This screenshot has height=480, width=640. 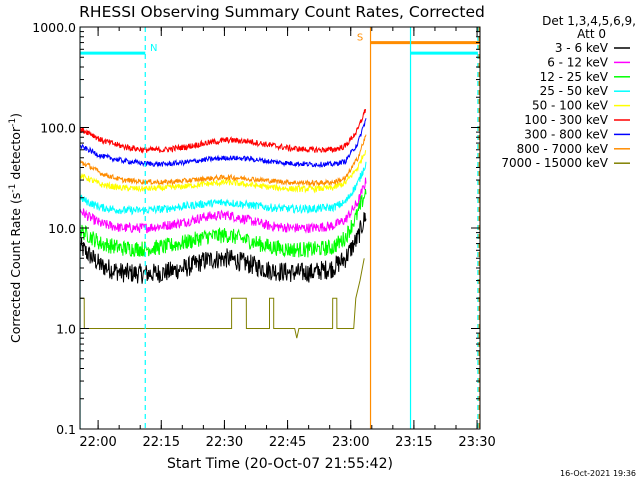 What do you see at coordinates (58, 128) in the screenshot?
I see `y-tick-label: 100.0` at bounding box center [58, 128].